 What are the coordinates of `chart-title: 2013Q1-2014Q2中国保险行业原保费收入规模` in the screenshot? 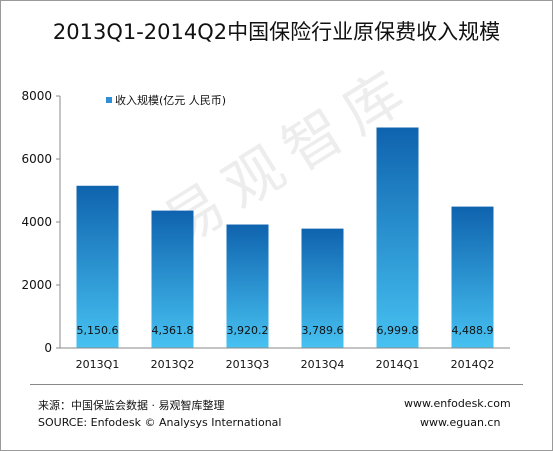 It's located at (276, 32).